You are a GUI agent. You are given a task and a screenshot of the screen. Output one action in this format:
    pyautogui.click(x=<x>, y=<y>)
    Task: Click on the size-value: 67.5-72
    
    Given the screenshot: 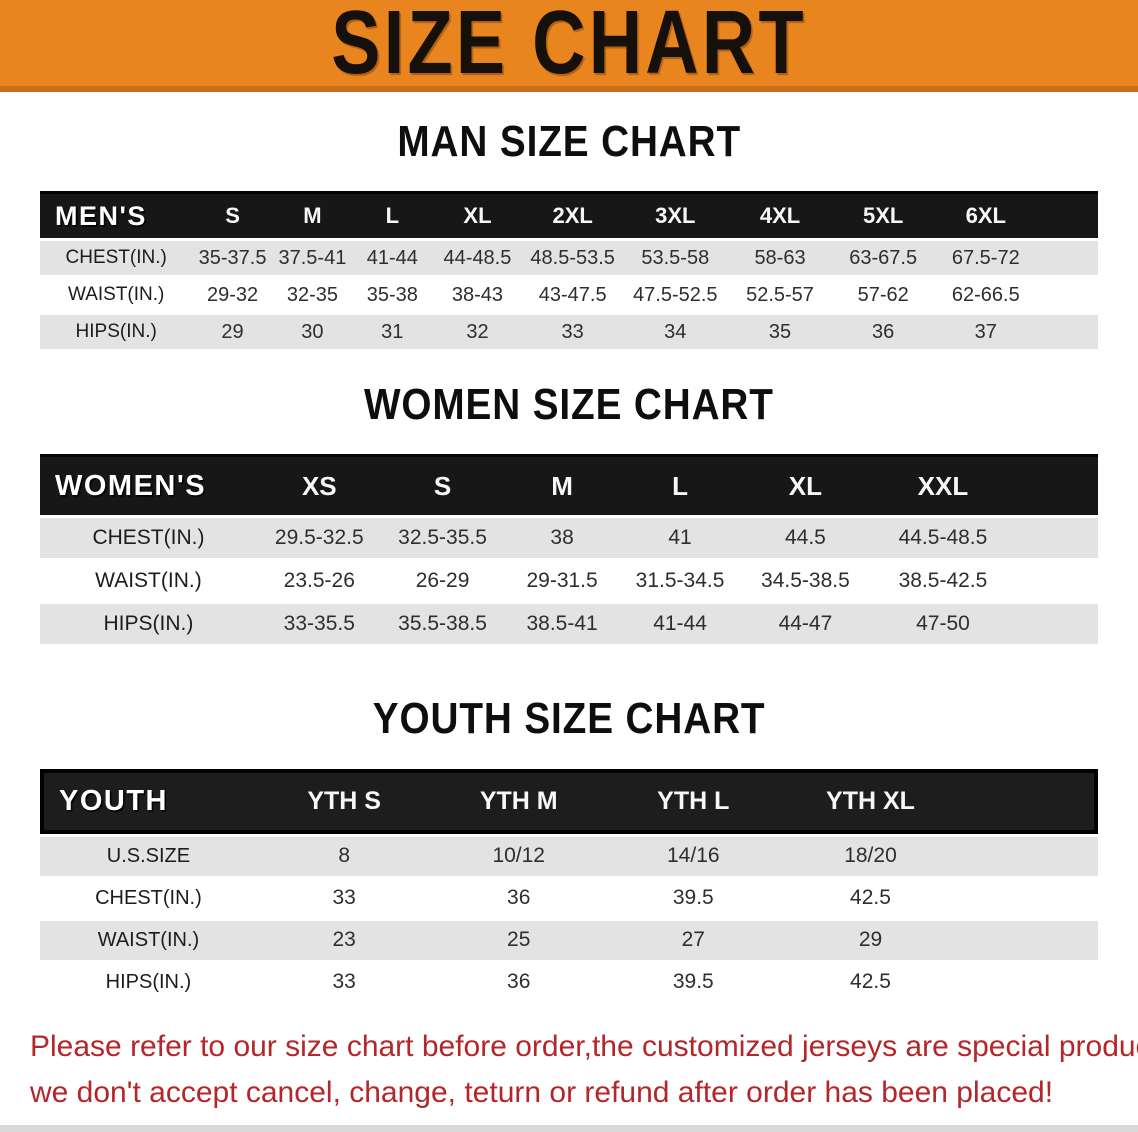 What is the action you would take?
    pyautogui.click(x=985, y=257)
    